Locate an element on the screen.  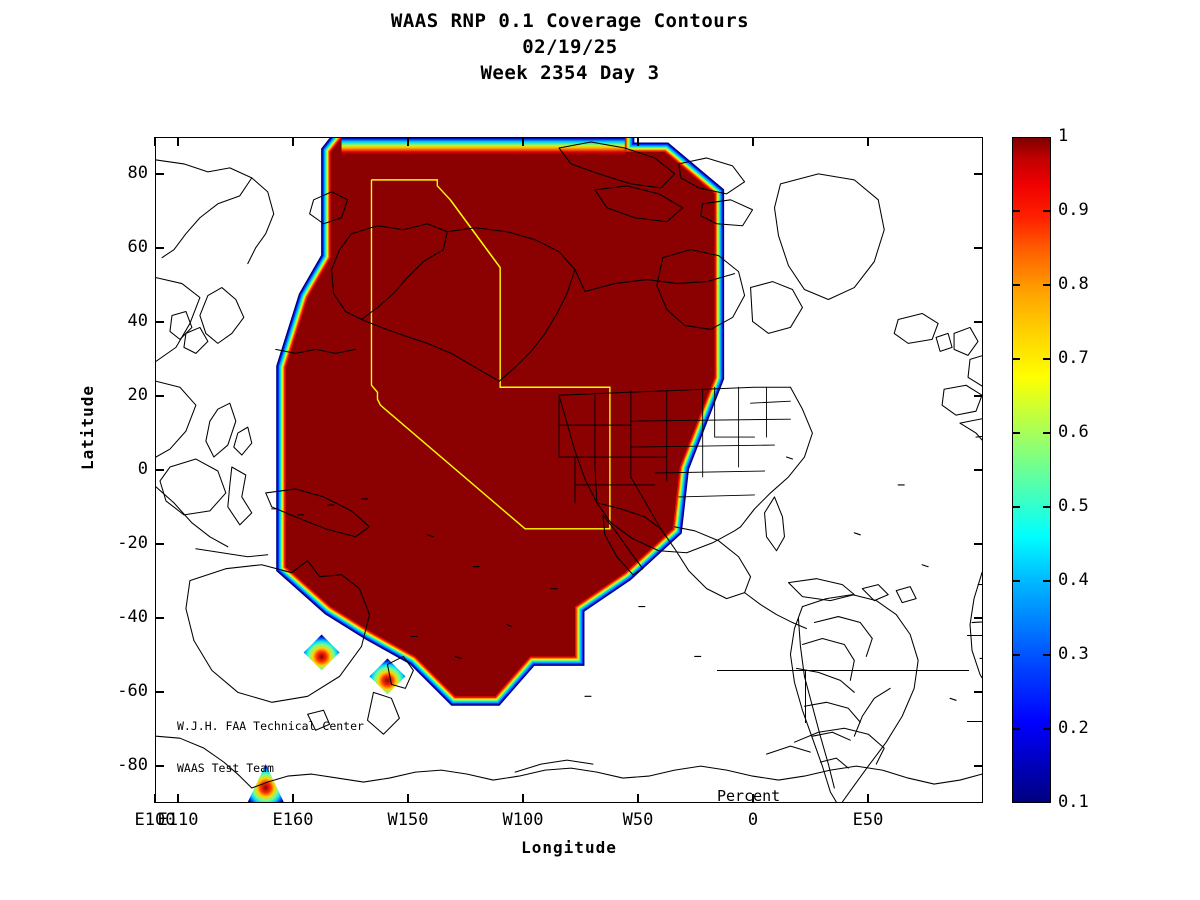
stats-header-row: Percent | NPA Service Area is located at coordinates (748, 787).